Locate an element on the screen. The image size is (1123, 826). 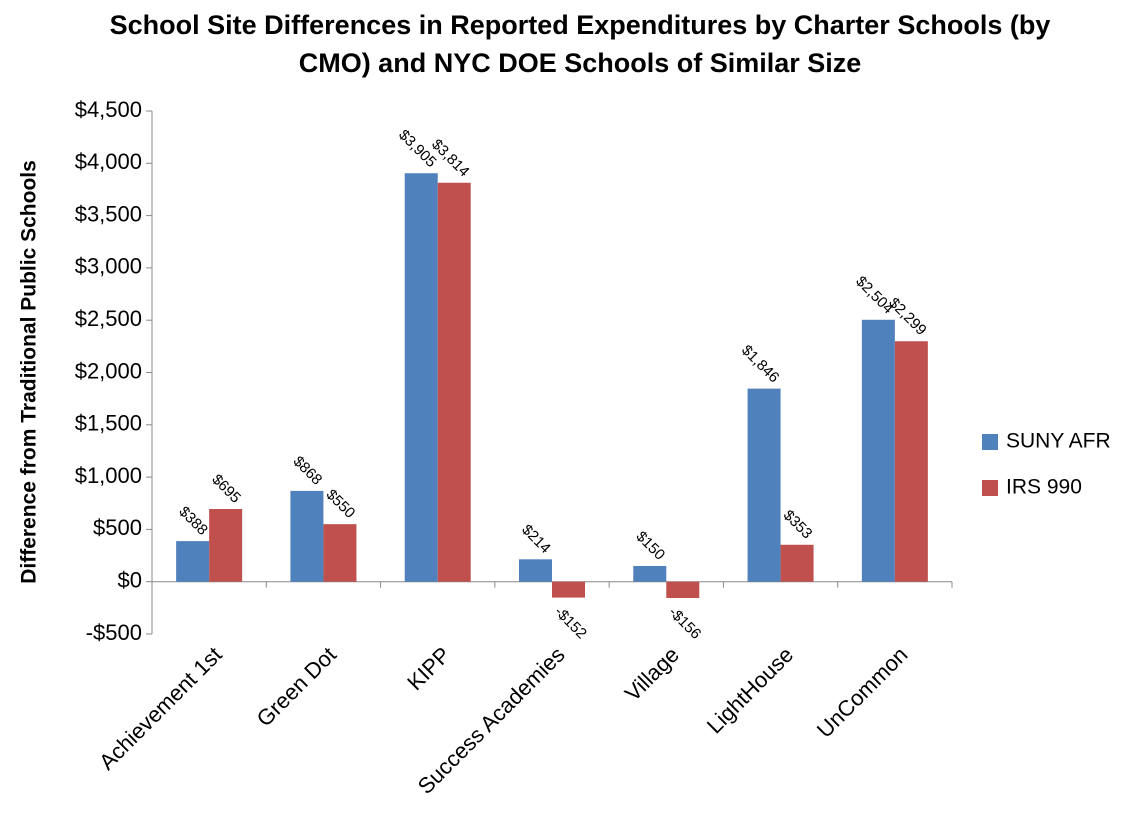
data-label: $550 is located at coordinates (341, 504).